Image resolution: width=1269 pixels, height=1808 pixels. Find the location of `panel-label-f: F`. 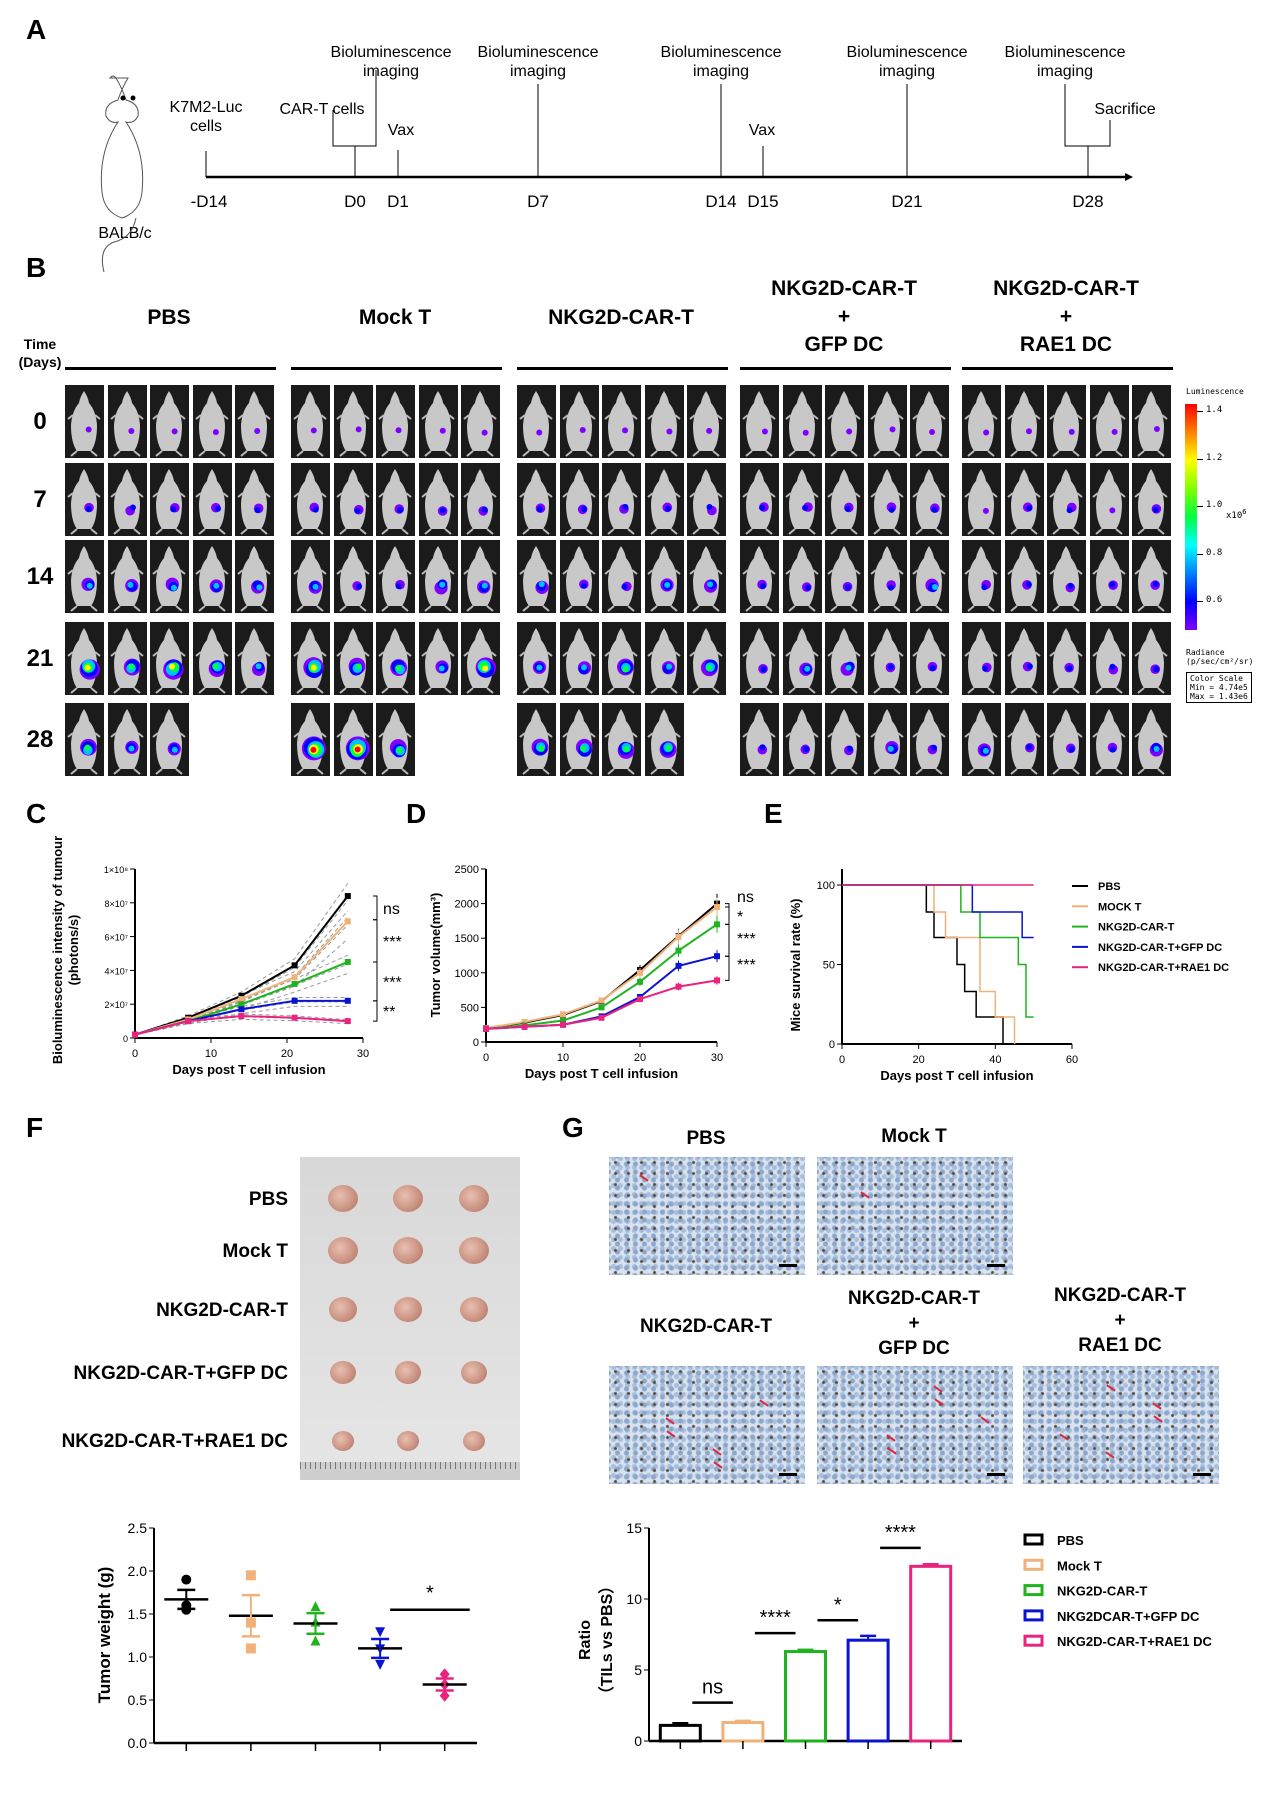

panel-label-f: F is located at coordinates (35, 1127).